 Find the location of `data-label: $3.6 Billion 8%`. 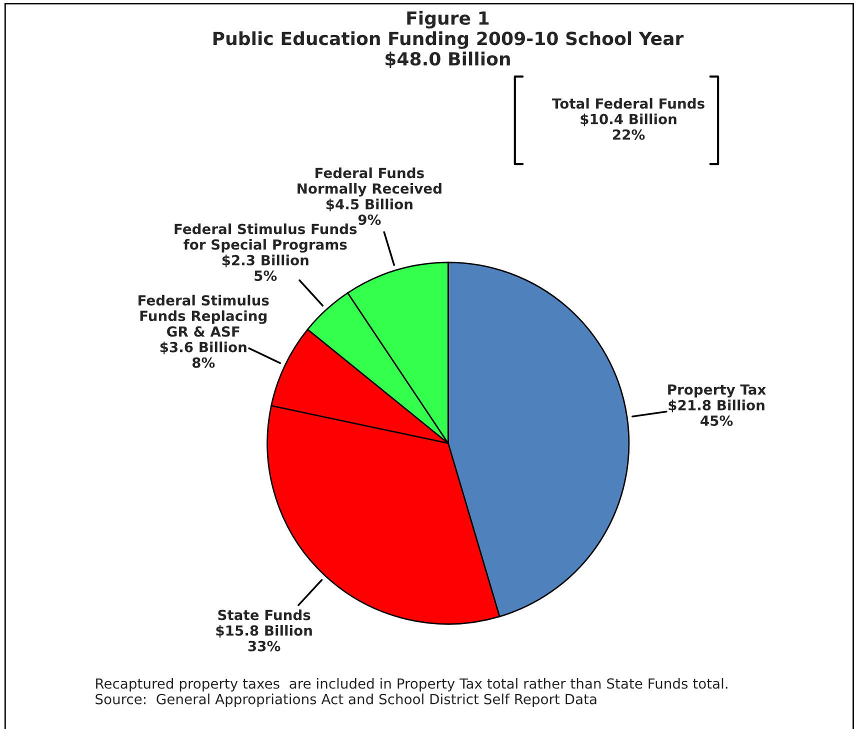

data-label: $3.6 Billion 8% is located at coordinates (203, 355).